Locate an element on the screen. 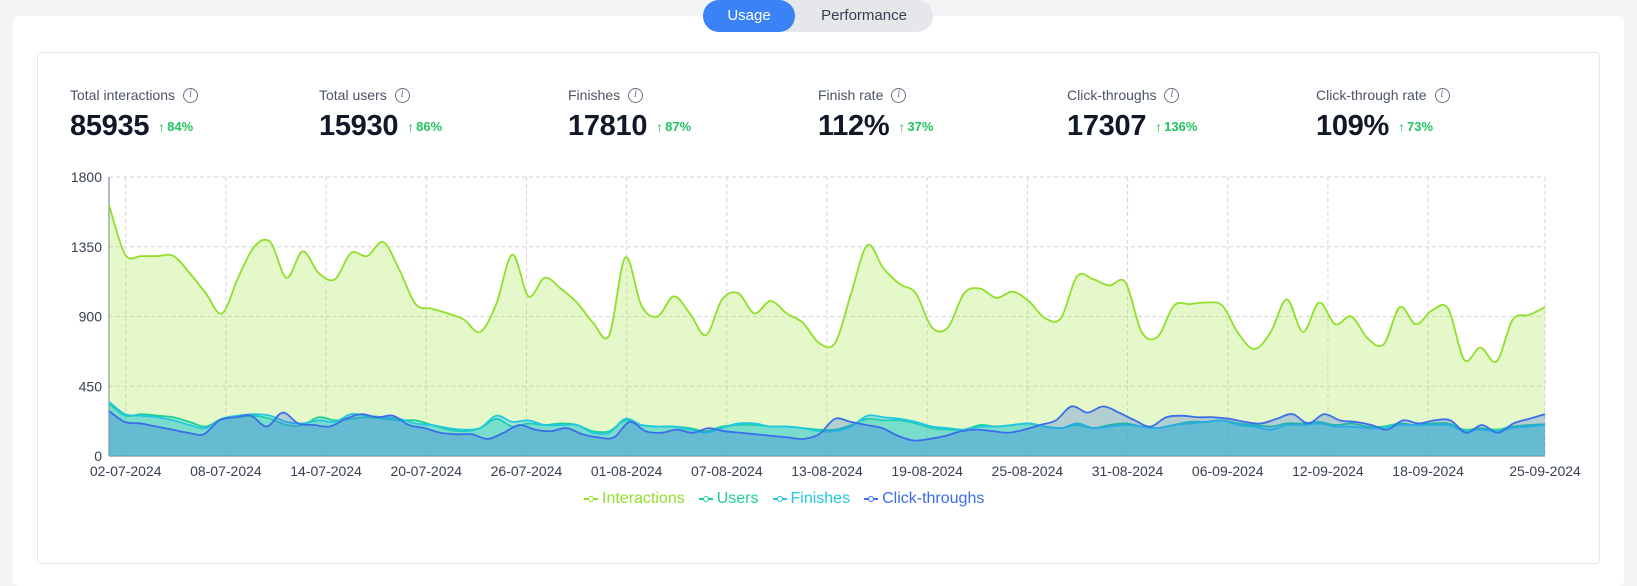  legend-item-users: Users is located at coordinates (728, 499).